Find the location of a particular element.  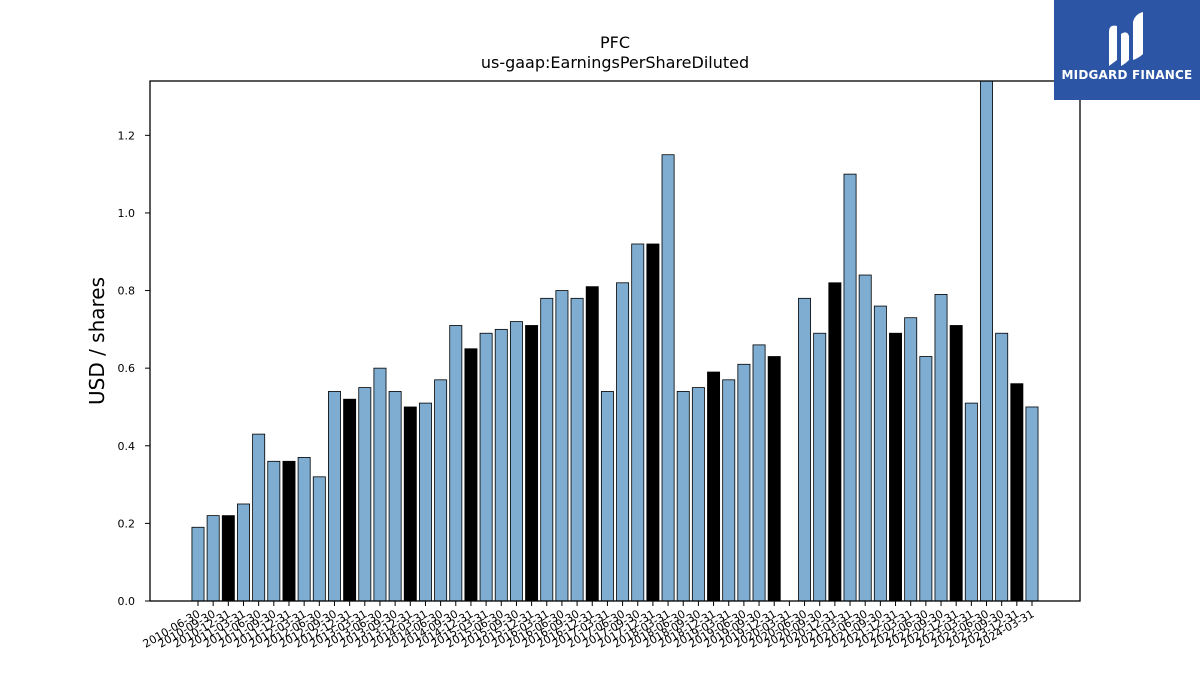

chart-subtitle: us-gaap:EarningsPerShareDiluted is located at coordinates (615, 62).